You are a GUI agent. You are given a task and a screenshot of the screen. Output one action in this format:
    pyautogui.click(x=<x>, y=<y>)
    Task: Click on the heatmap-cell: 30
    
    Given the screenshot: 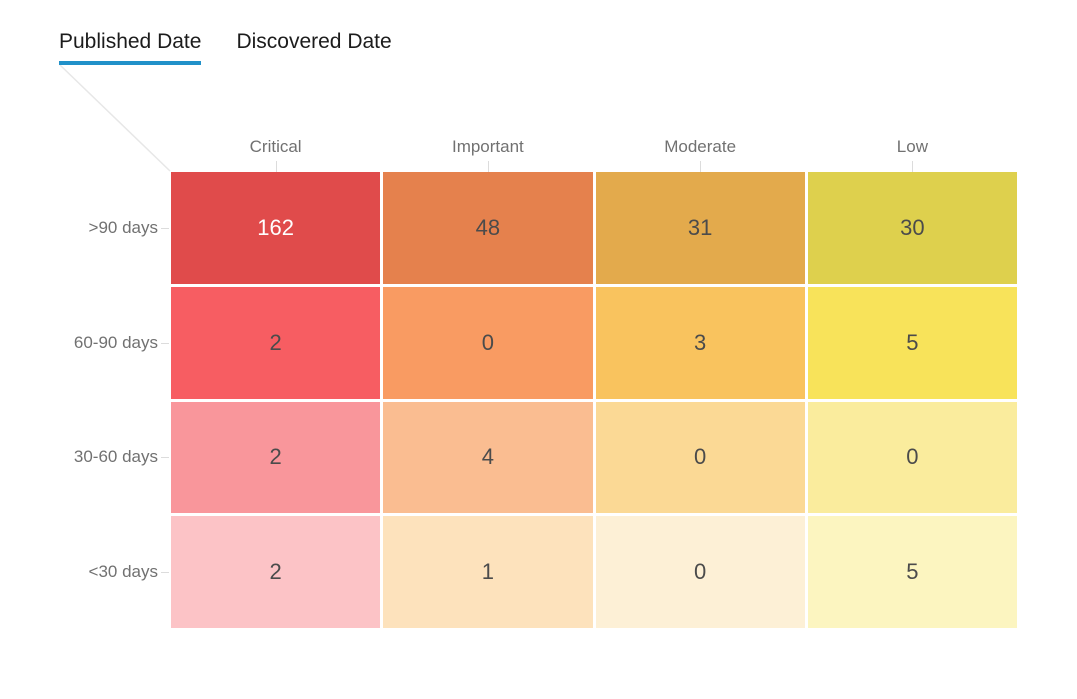 What is the action you would take?
    pyautogui.click(x=912, y=228)
    